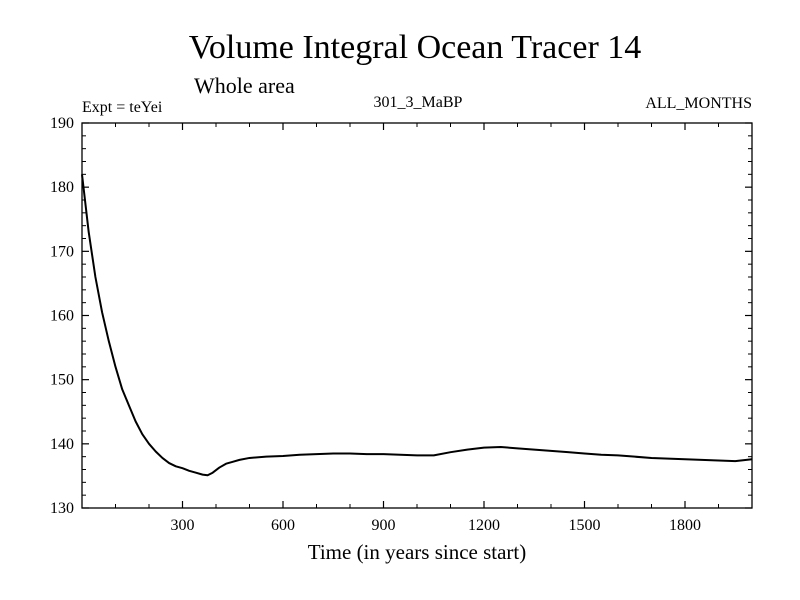  I want to click on y-tick-label: 160, so click(62, 316).